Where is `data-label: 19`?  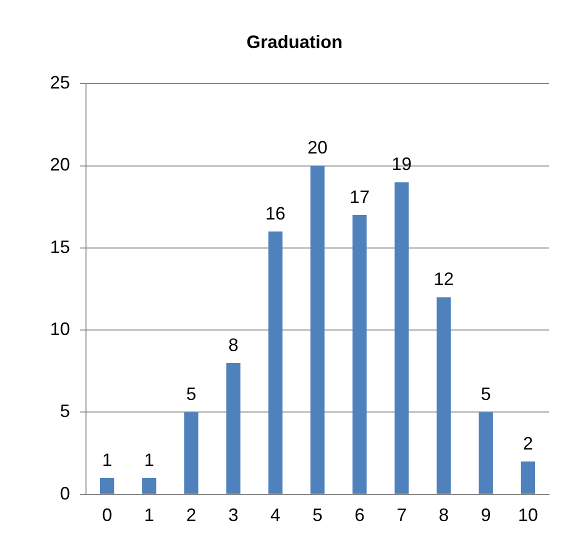
data-label: 19 is located at coordinates (402, 164).